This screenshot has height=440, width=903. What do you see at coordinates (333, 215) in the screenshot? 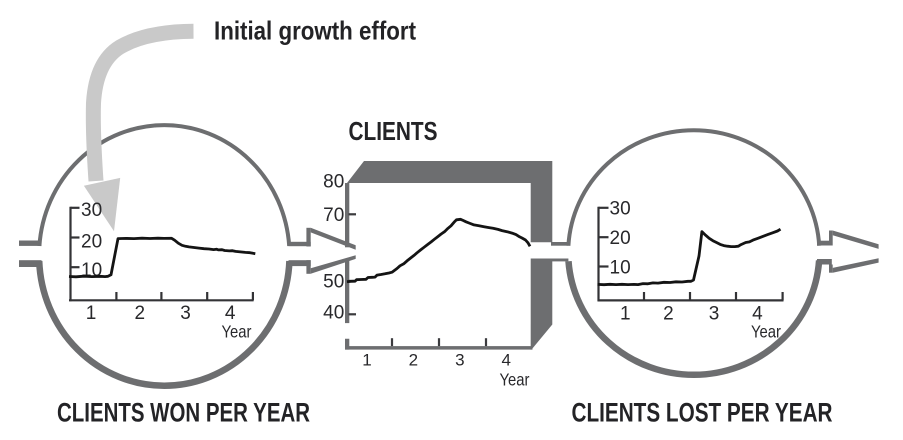
I see `svg-text: 70` at bounding box center [333, 215].